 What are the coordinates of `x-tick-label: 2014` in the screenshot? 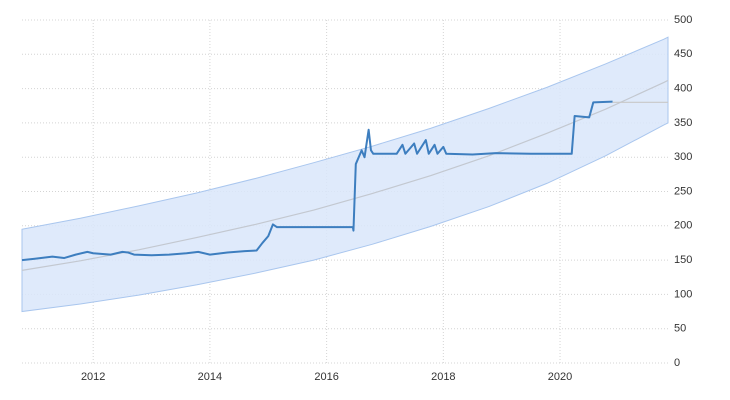 It's located at (210, 377).